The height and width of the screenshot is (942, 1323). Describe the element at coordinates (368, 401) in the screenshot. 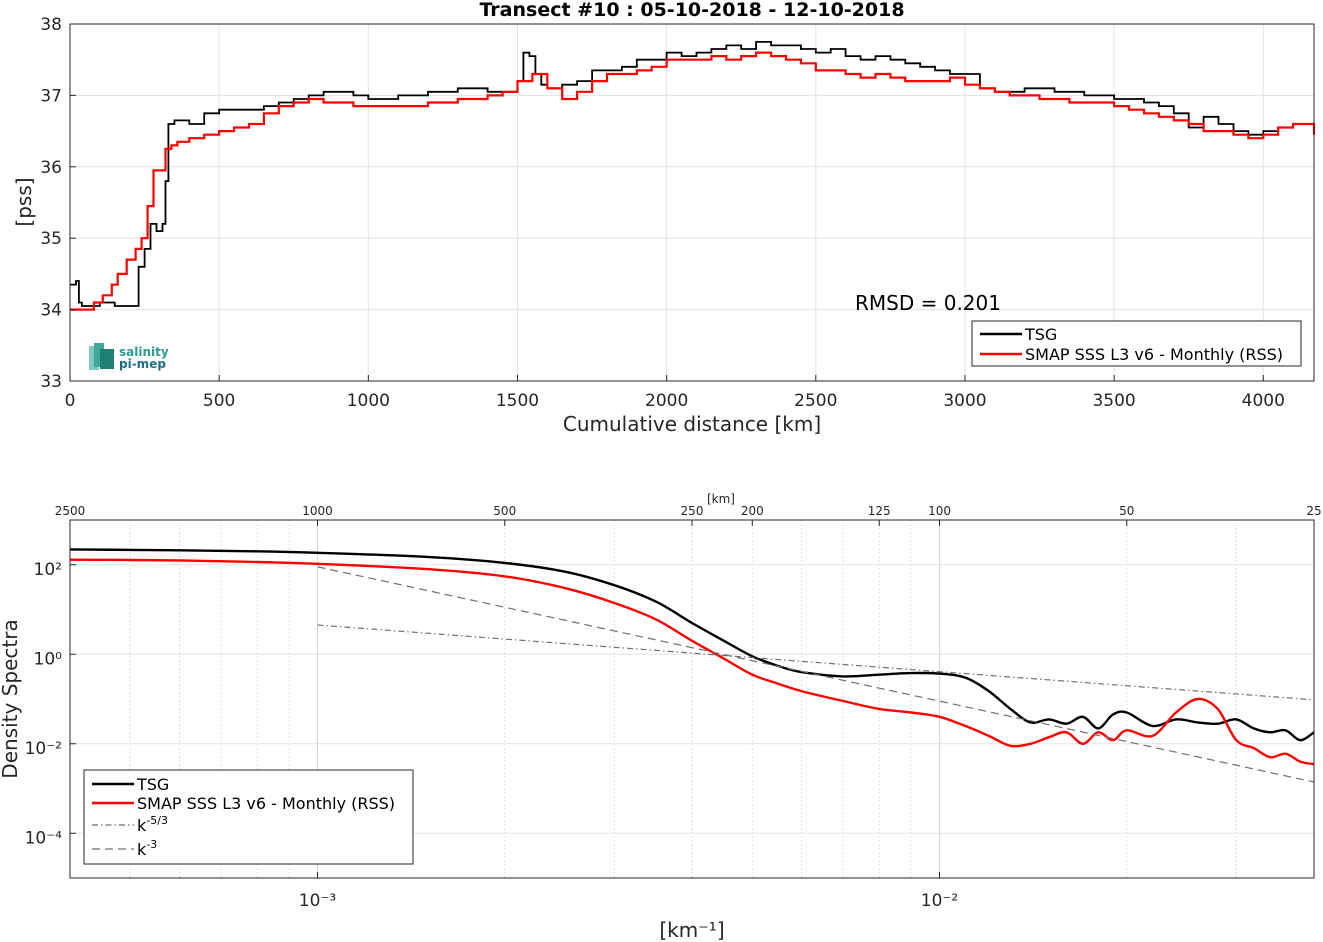

I see `top-x-tick-label: 1000` at that location.